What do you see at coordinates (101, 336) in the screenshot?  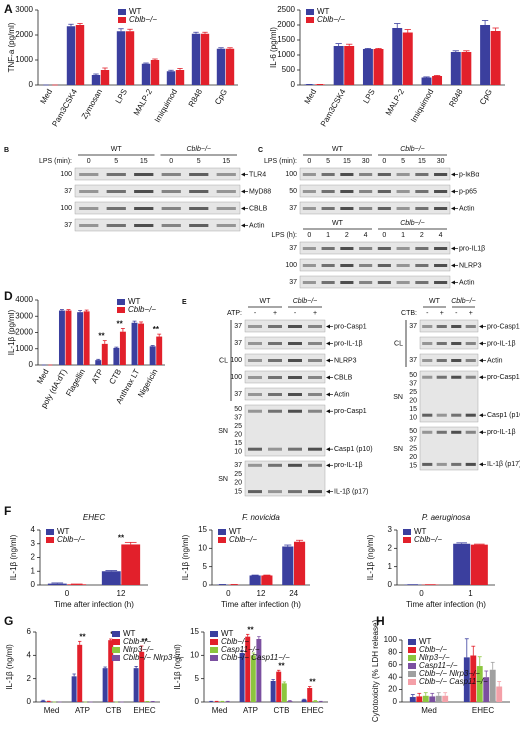 I see `significance: **` at bounding box center [101, 336].